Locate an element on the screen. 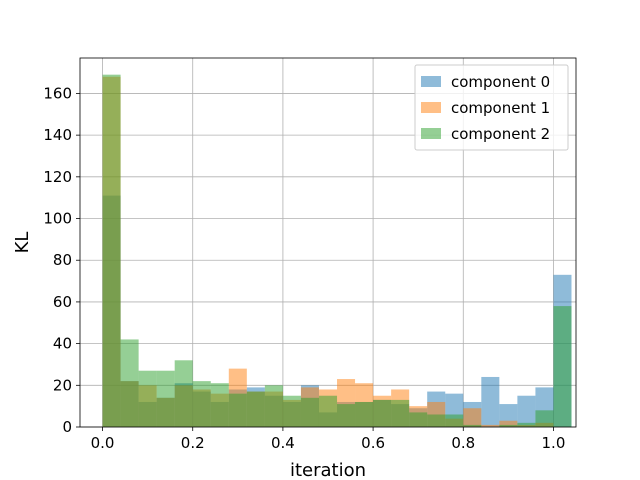 Image resolution: width=640 pixels, height=480 pixels. y-tick-label: 140 is located at coordinates (57, 135).